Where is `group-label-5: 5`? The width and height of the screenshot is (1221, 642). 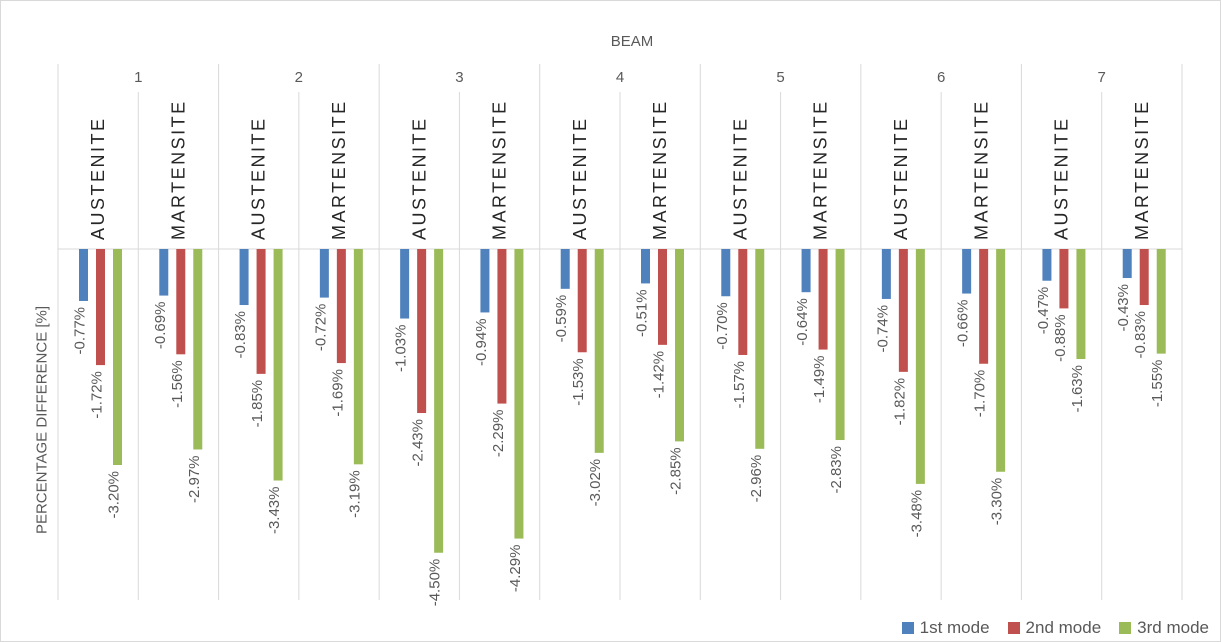 group-label-5: 5 is located at coordinates (780, 77).